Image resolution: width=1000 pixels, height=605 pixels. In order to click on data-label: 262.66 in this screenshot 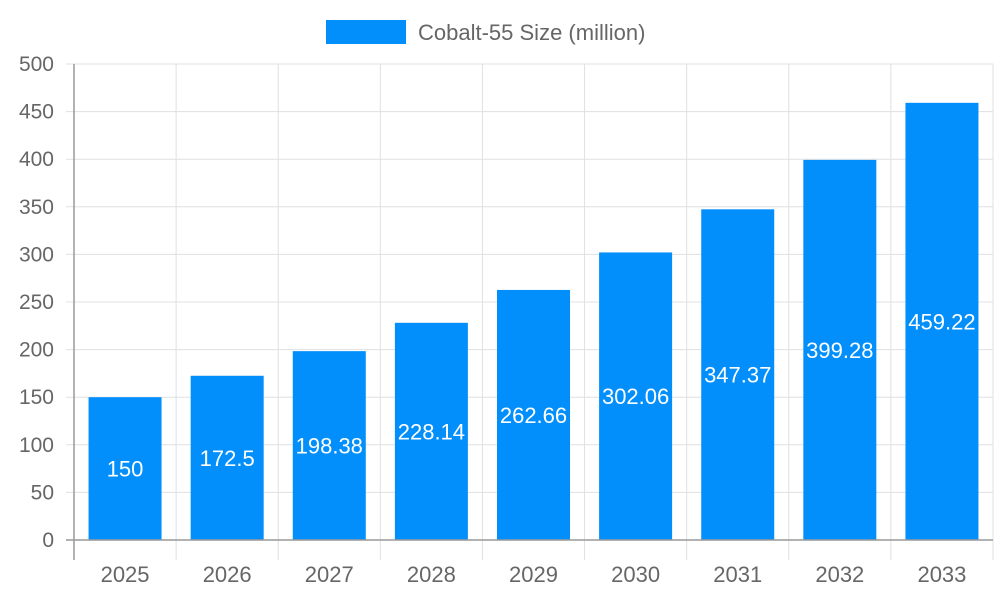, I will do `click(533, 415)`.